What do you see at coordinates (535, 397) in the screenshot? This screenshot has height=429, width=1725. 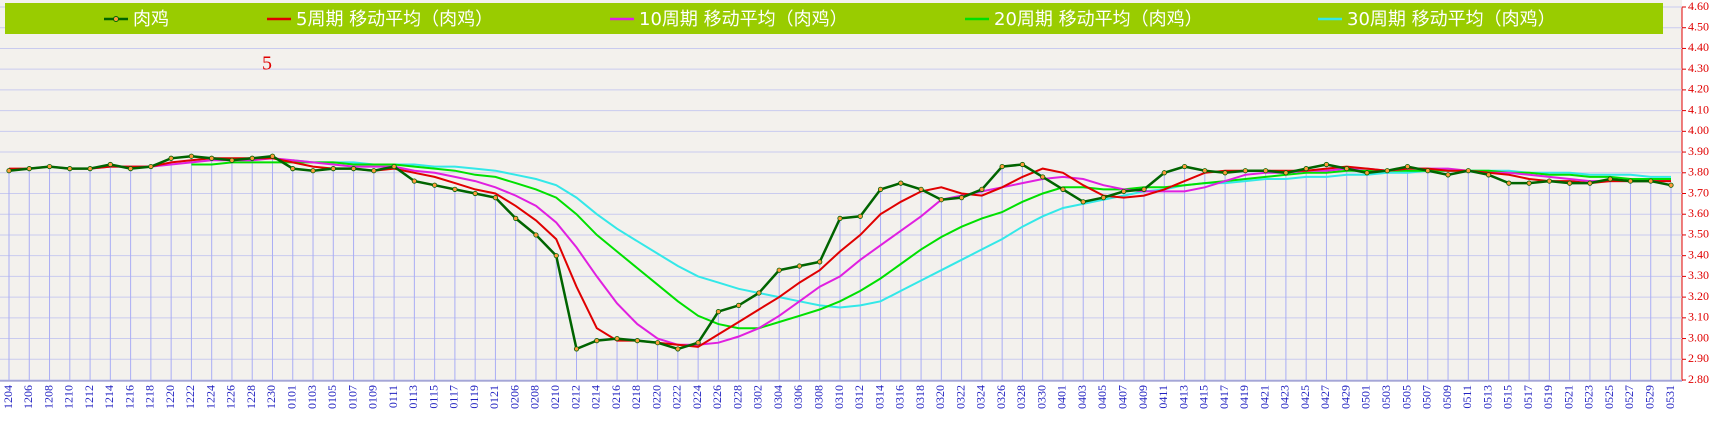 I see `x-tick-label: 0208` at bounding box center [535, 397].